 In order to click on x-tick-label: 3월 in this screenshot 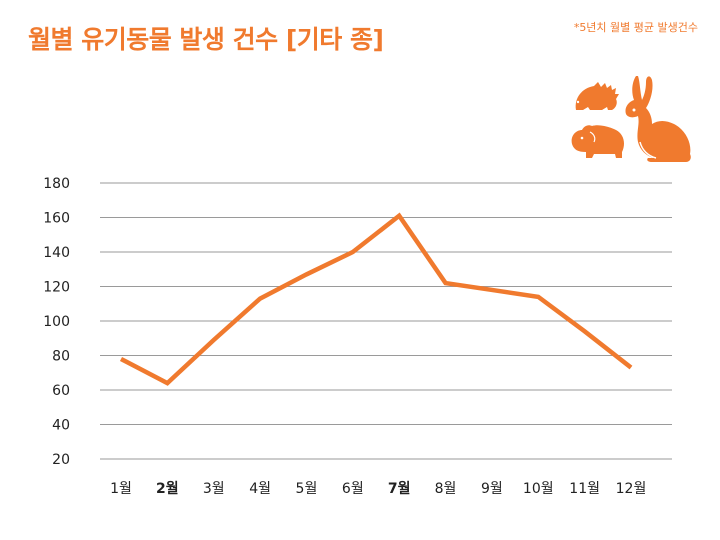, I will do `click(214, 489)`.